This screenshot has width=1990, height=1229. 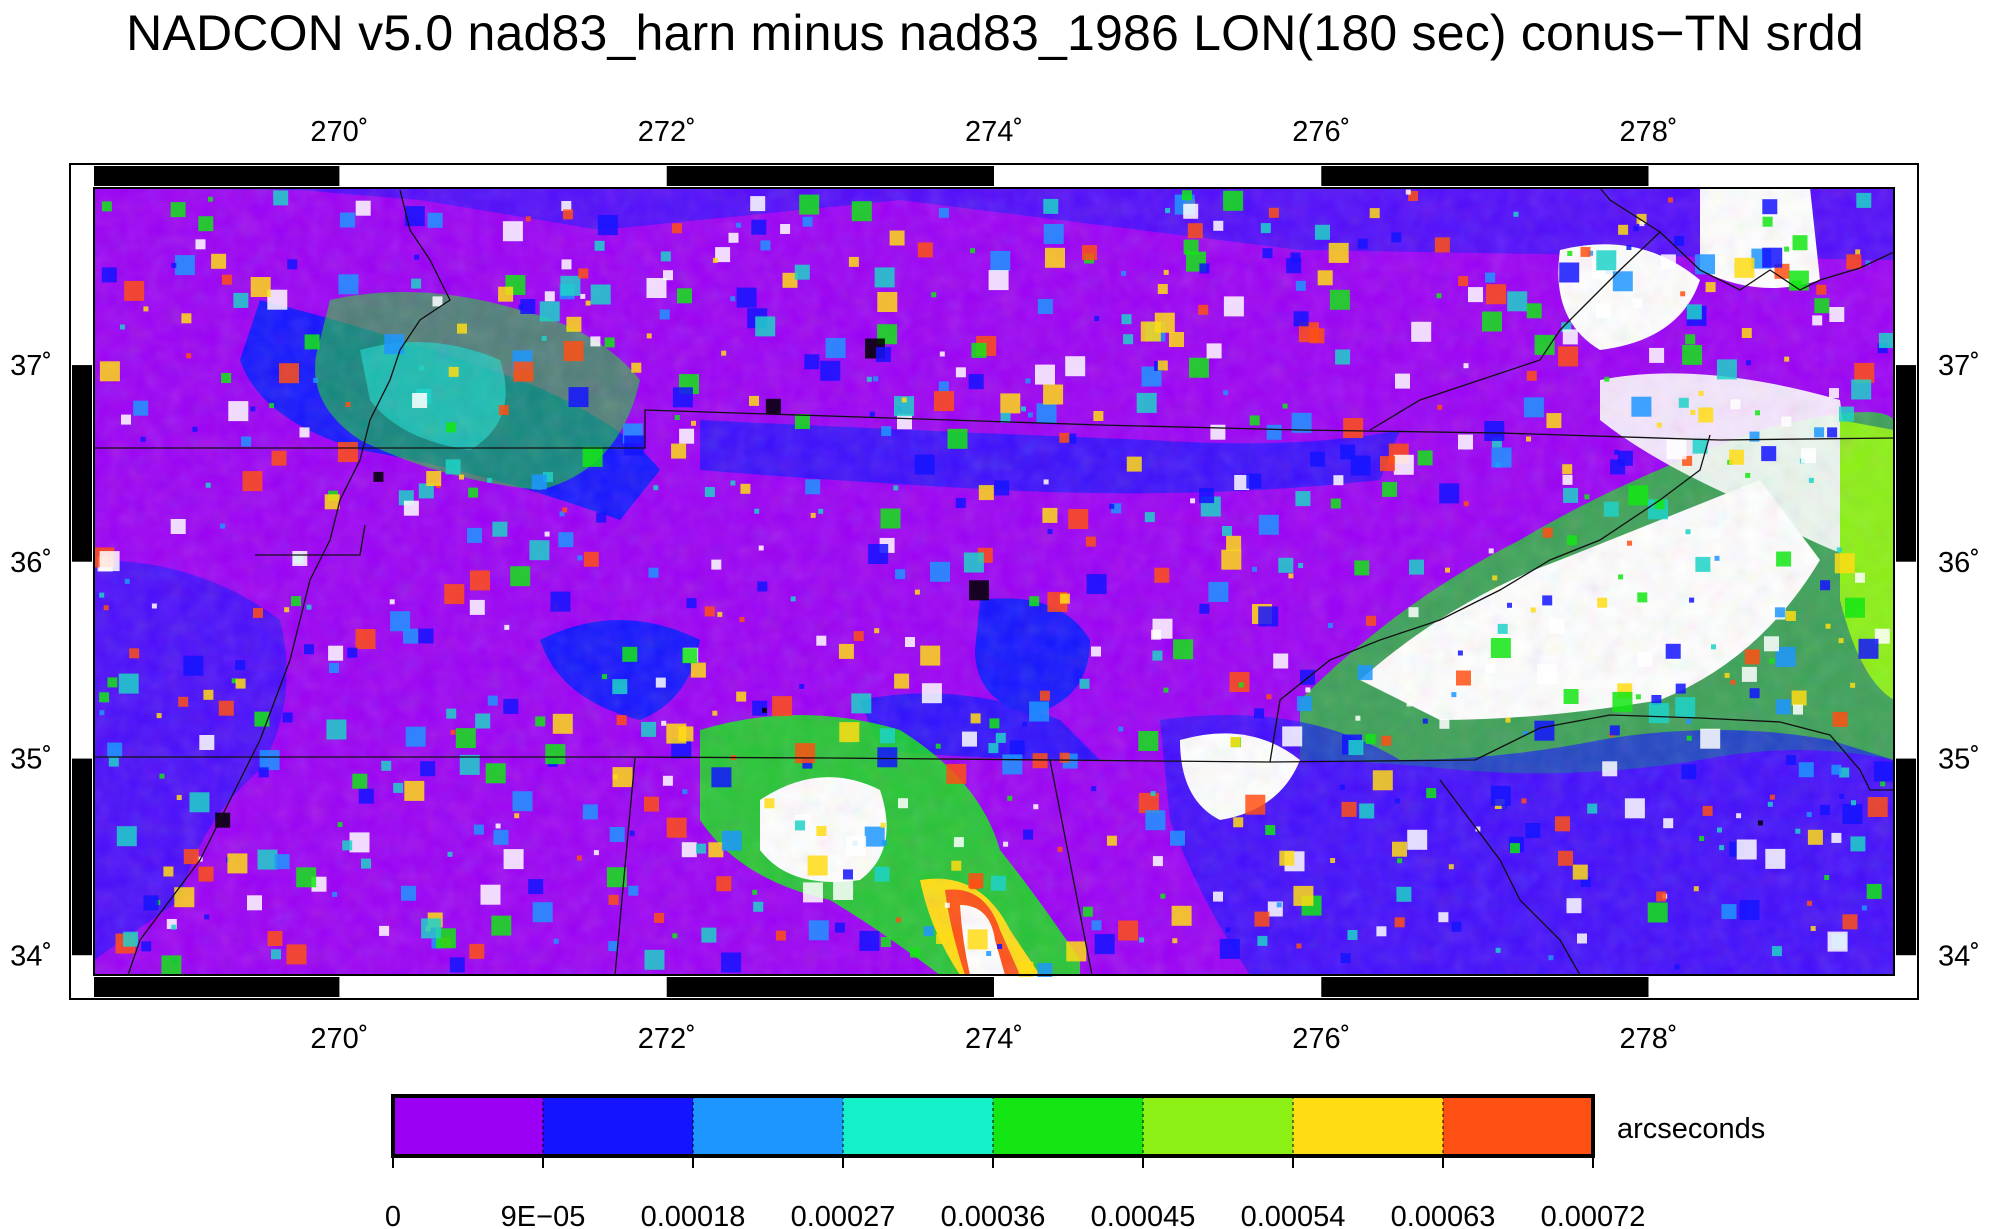 What do you see at coordinates (1649, 1039) in the screenshot?
I see `bottom-tick-label: 278˚` at bounding box center [1649, 1039].